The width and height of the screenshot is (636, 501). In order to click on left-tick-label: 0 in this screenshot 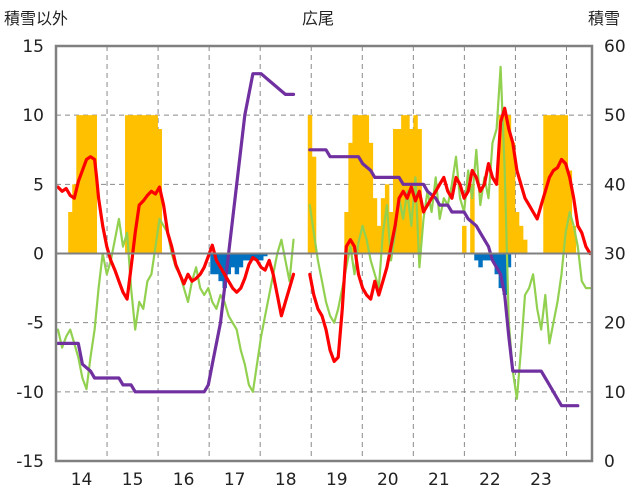, I will do `click(38, 255)`.